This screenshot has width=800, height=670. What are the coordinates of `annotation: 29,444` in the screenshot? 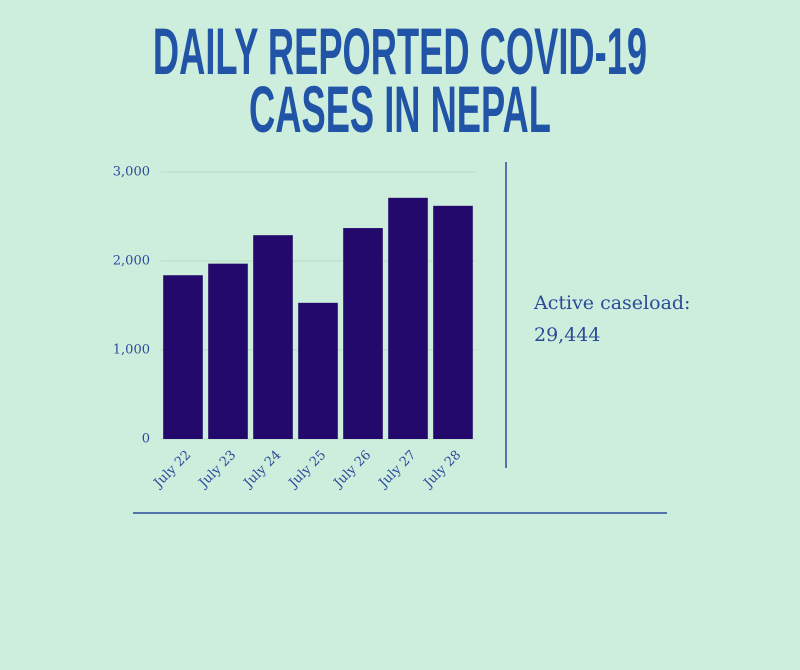 It's located at (567, 335).